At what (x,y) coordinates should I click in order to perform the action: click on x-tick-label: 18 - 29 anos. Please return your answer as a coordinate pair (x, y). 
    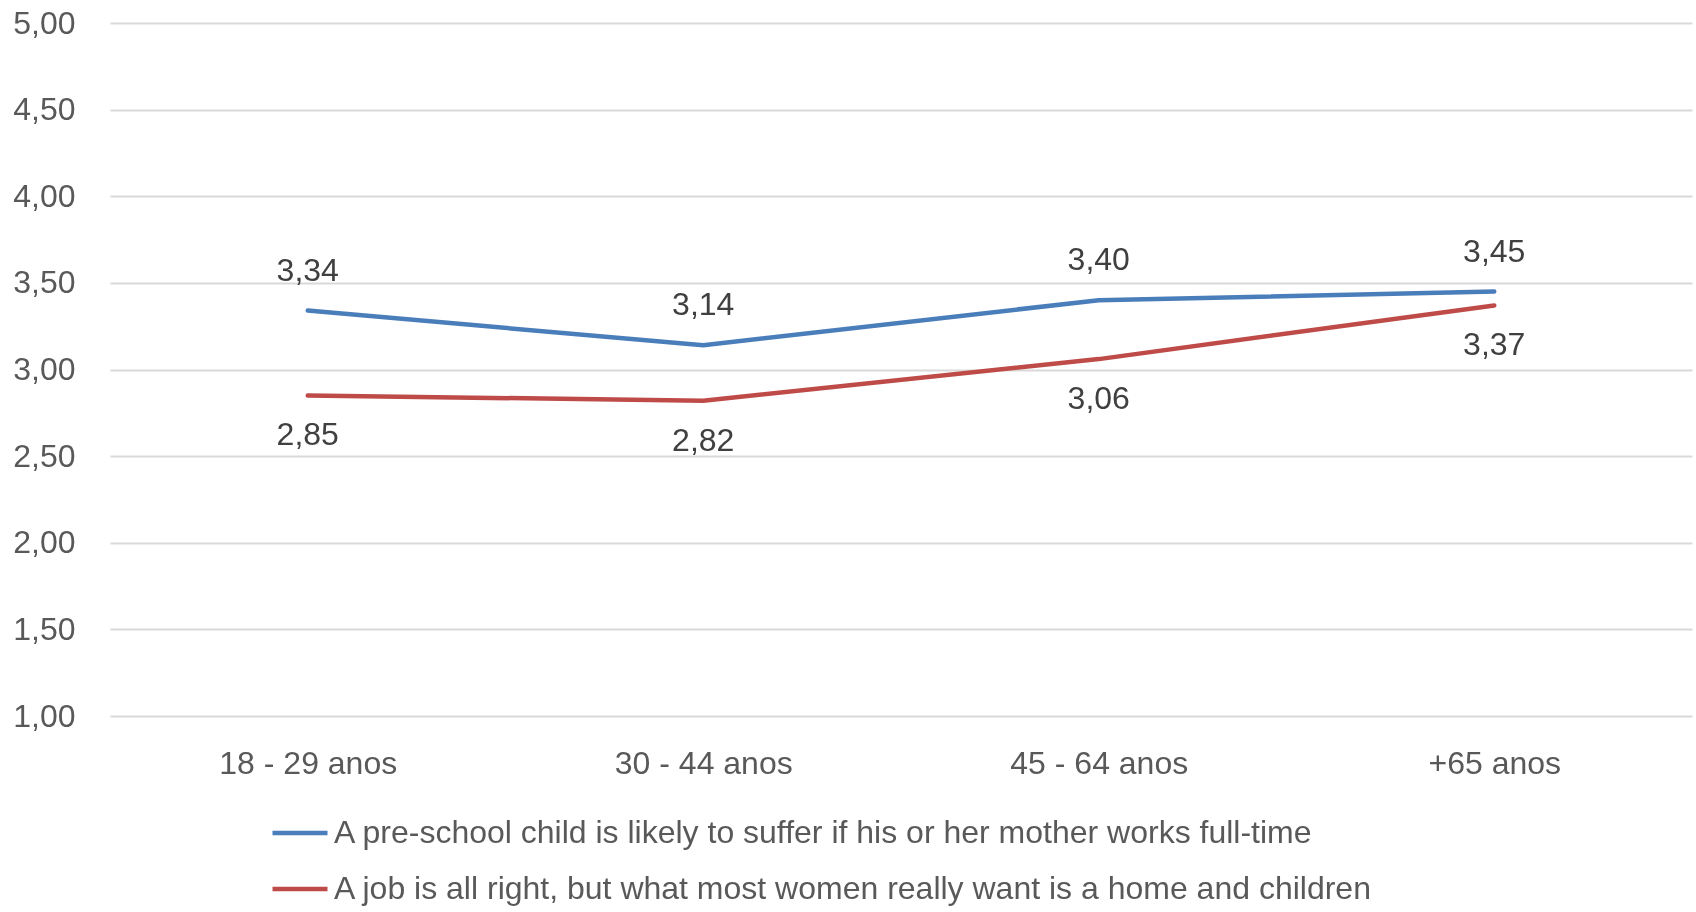
    Looking at the image, I should click on (308, 762).